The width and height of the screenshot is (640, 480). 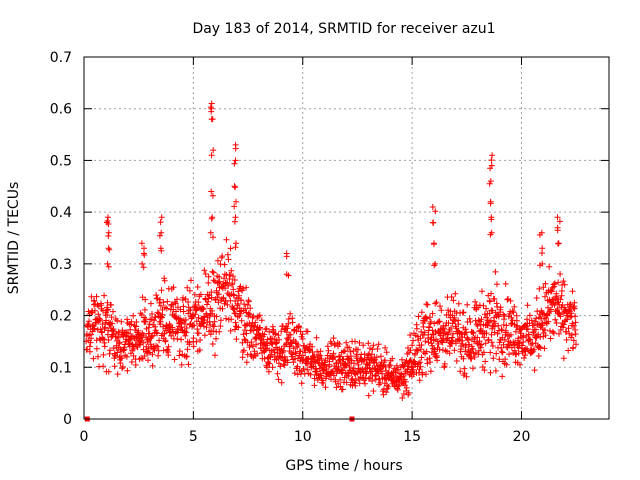 What do you see at coordinates (84, 437) in the screenshot?
I see `x-tick-label: 0` at bounding box center [84, 437].